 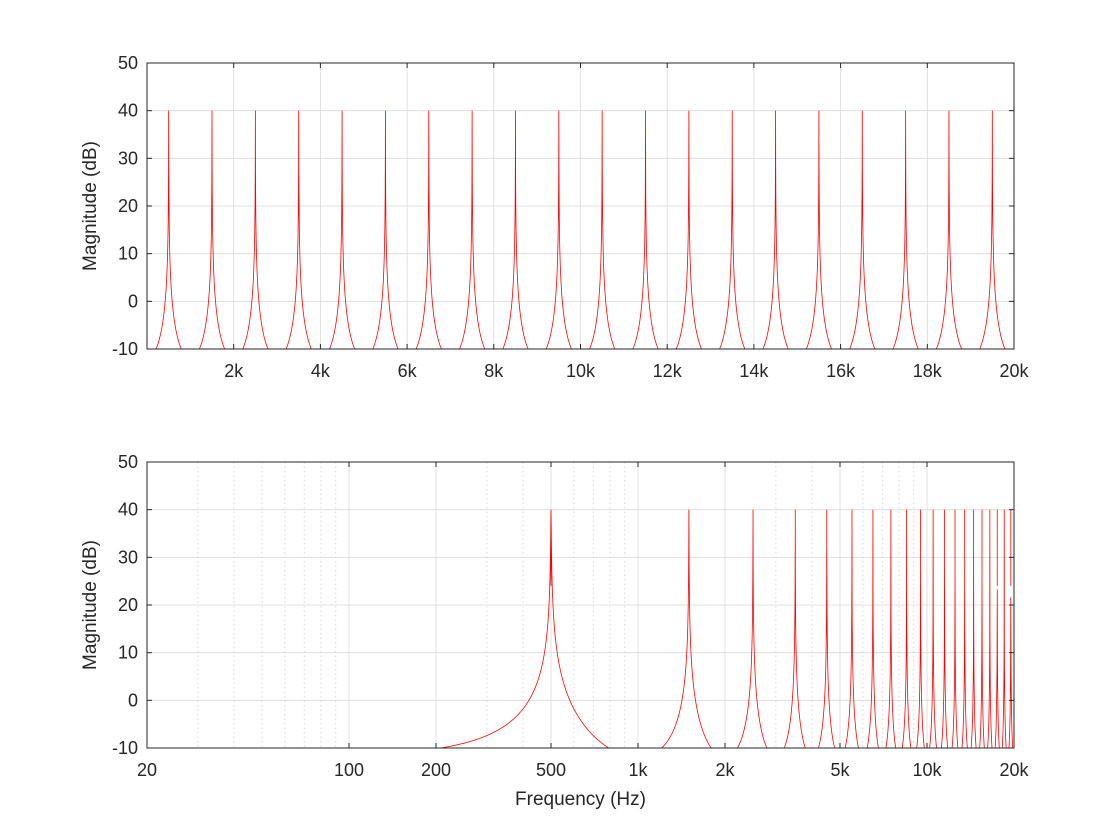 What do you see at coordinates (928, 371) in the screenshot?
I see `x-tick-label: 18k` at bounding box center [928, 371].